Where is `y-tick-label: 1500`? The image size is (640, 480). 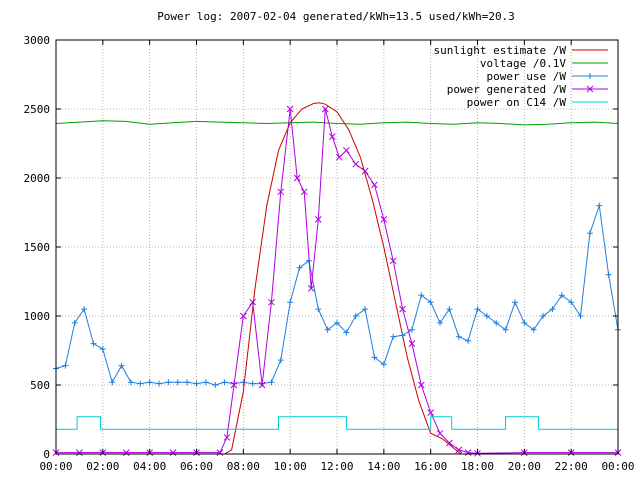 y-tick-label: 1500 is located at coordinates (37, 247).